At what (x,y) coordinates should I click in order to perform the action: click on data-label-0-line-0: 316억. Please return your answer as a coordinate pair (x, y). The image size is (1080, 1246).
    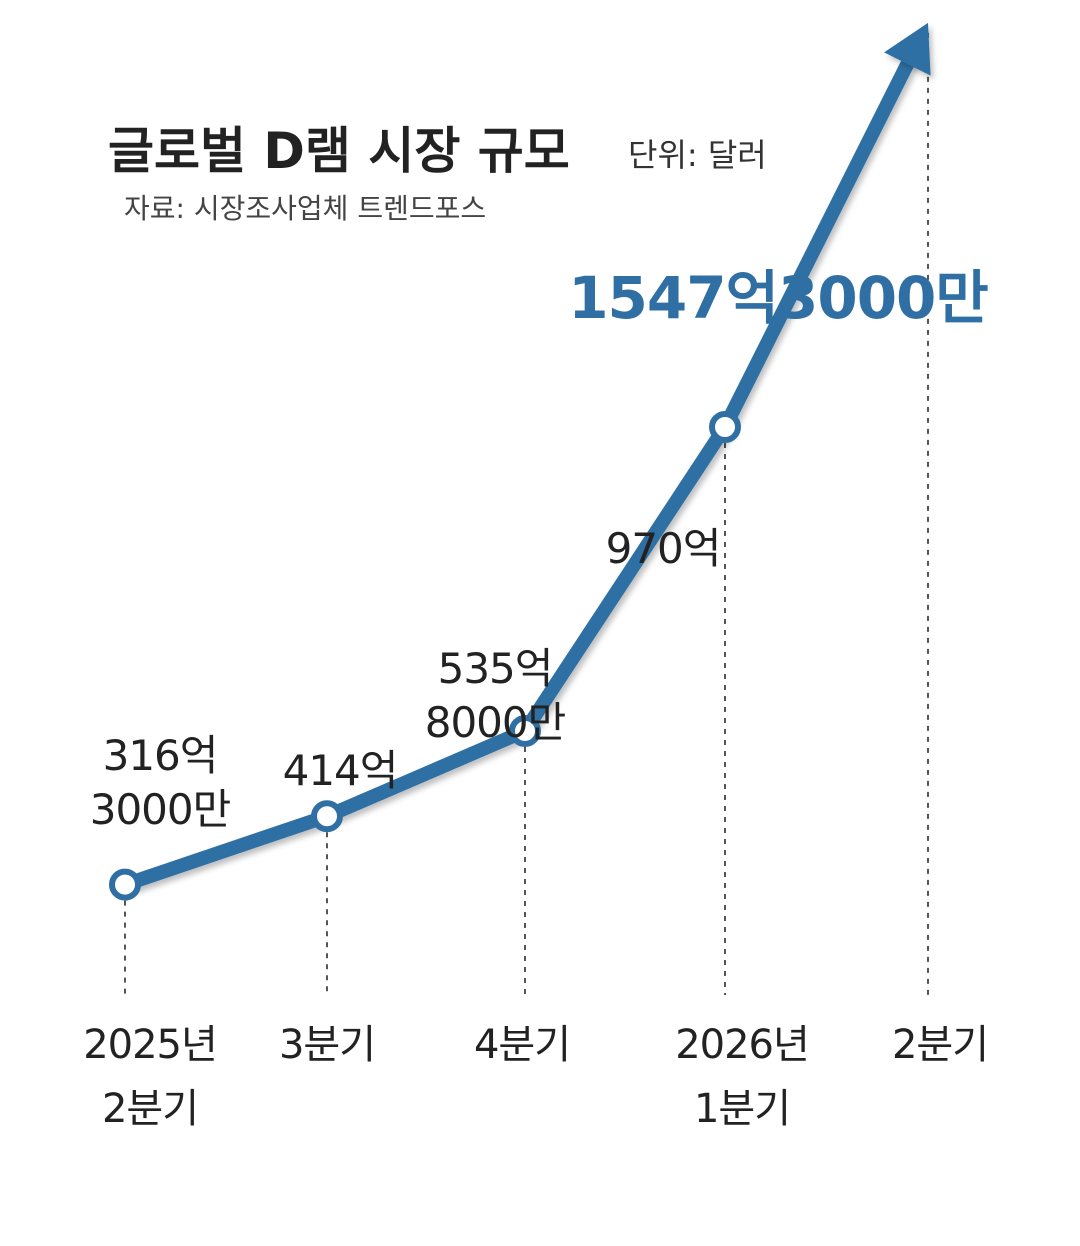
    Looking at the image, I should click on (160, 755).